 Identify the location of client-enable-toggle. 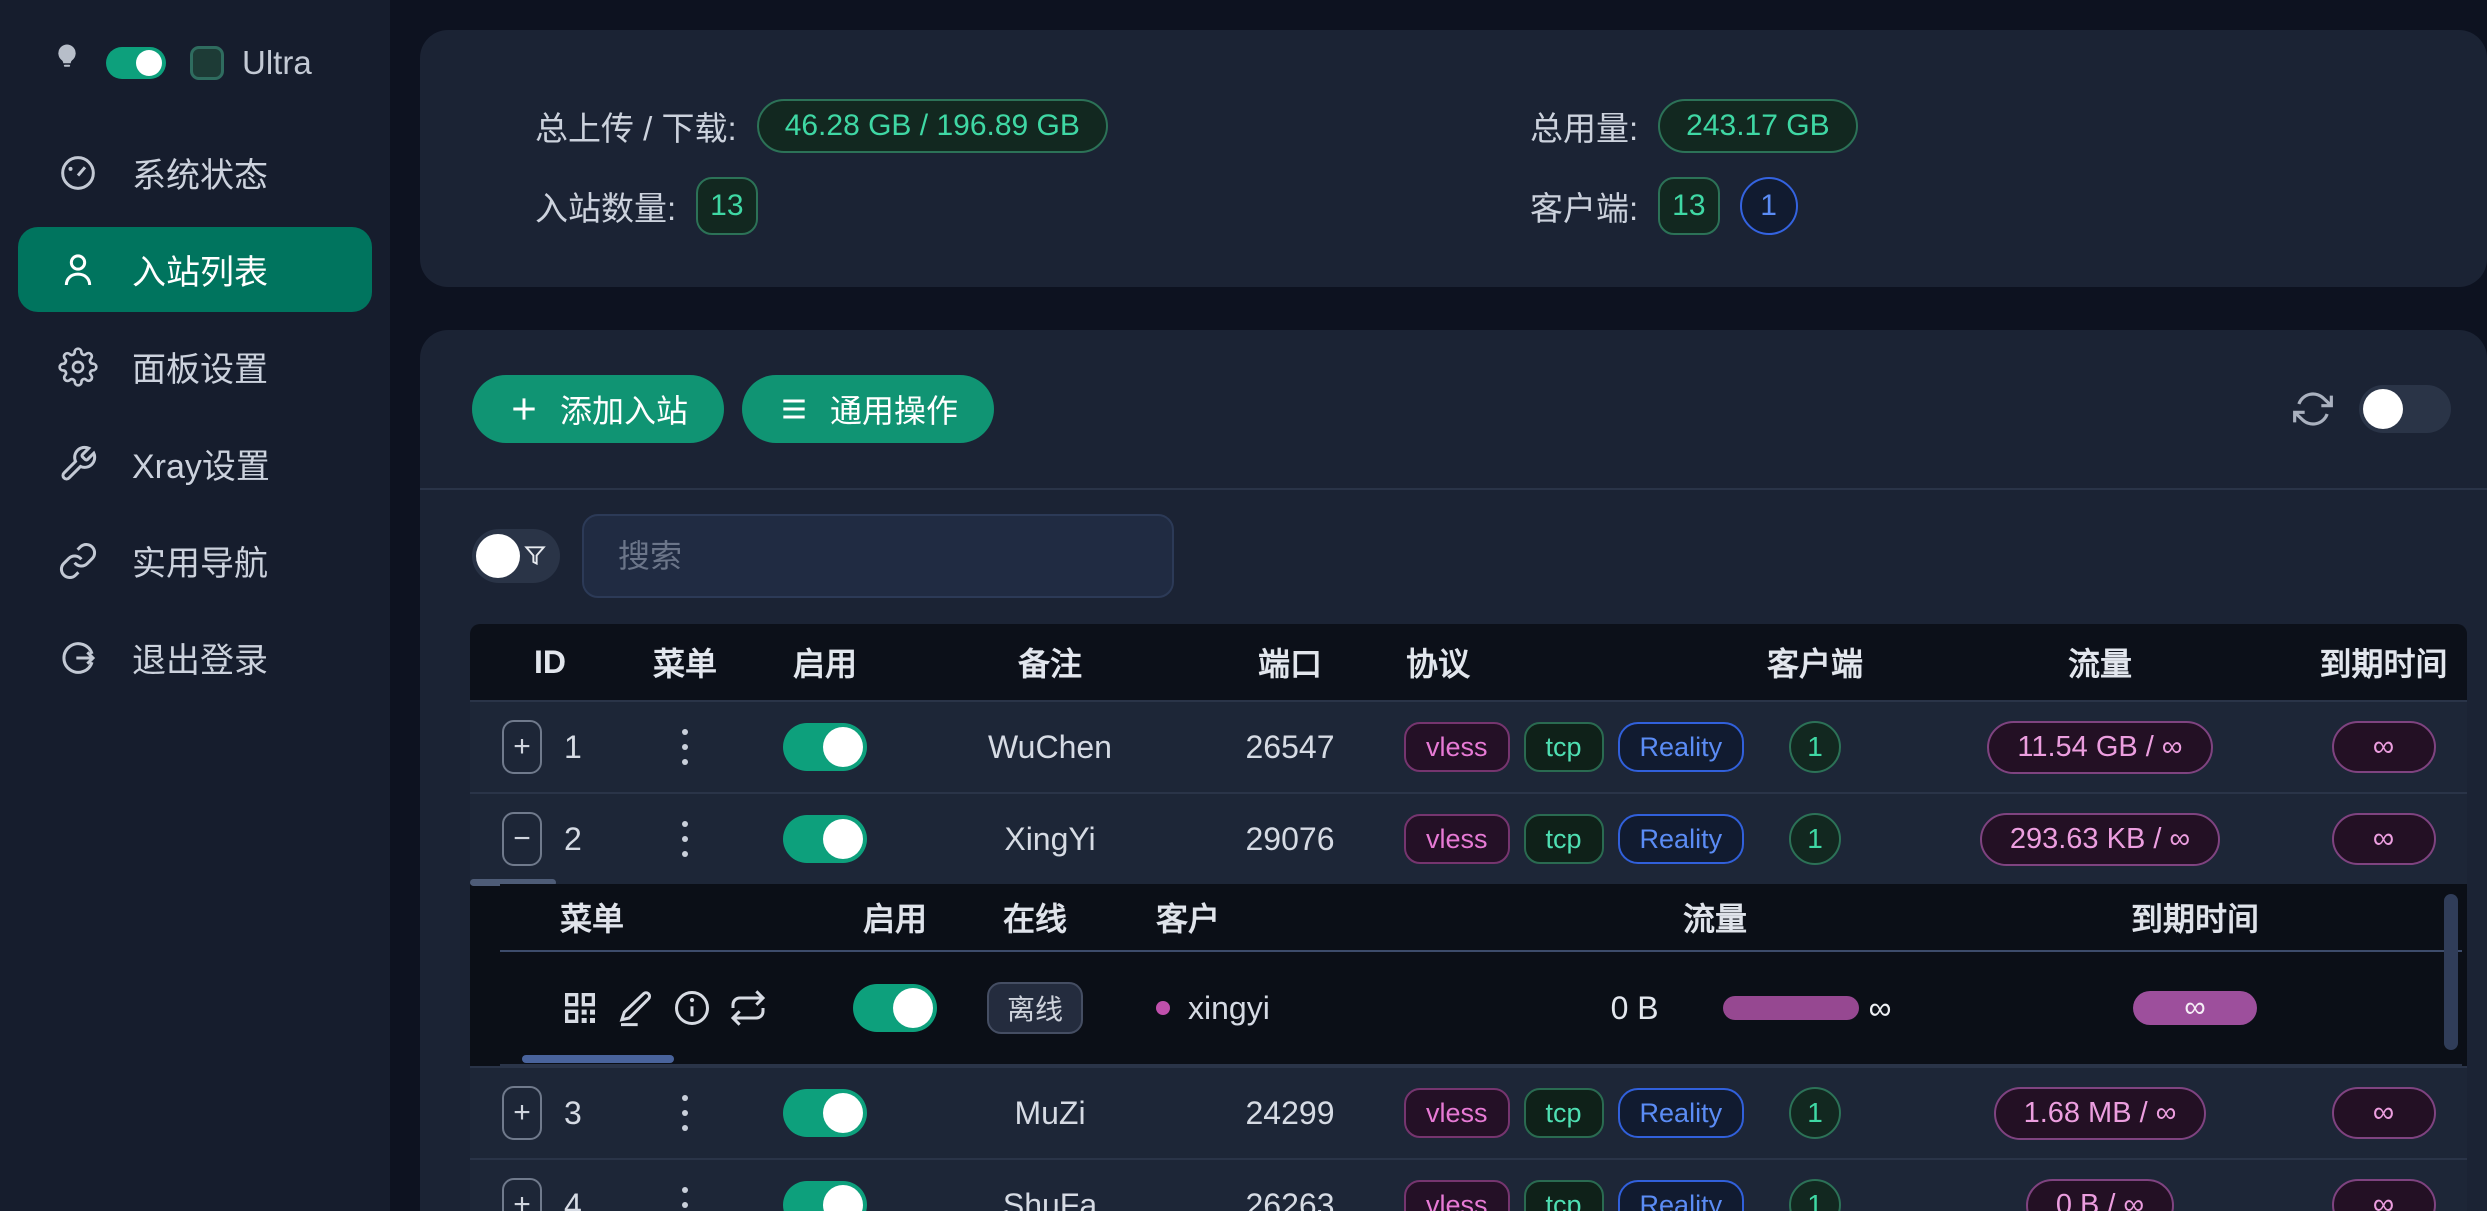
(895, 1008).